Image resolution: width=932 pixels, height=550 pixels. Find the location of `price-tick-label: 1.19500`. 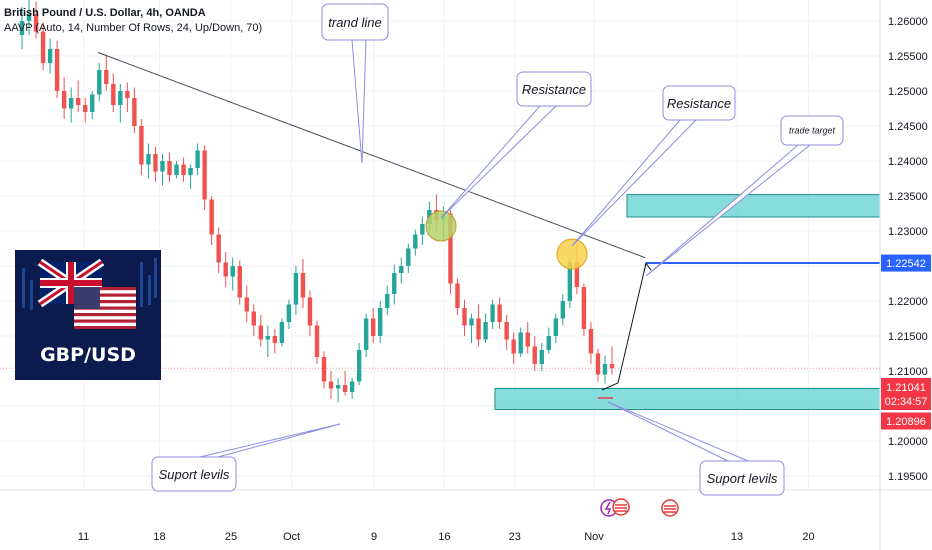

price-tick-label: 1.19500 is located at coordinates (908, 477).